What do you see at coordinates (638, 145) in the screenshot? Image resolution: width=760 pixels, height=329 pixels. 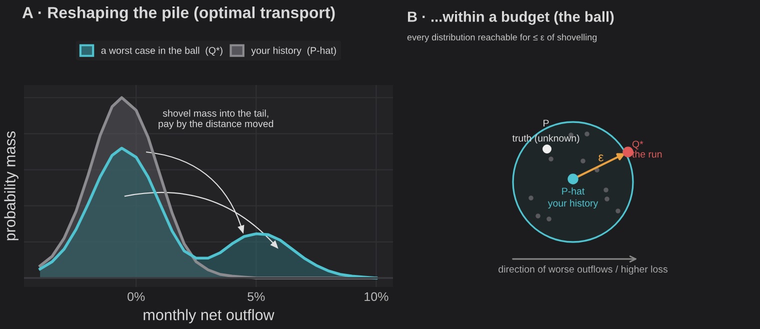 I see `text: Q*` at bounding box center [638, 145].